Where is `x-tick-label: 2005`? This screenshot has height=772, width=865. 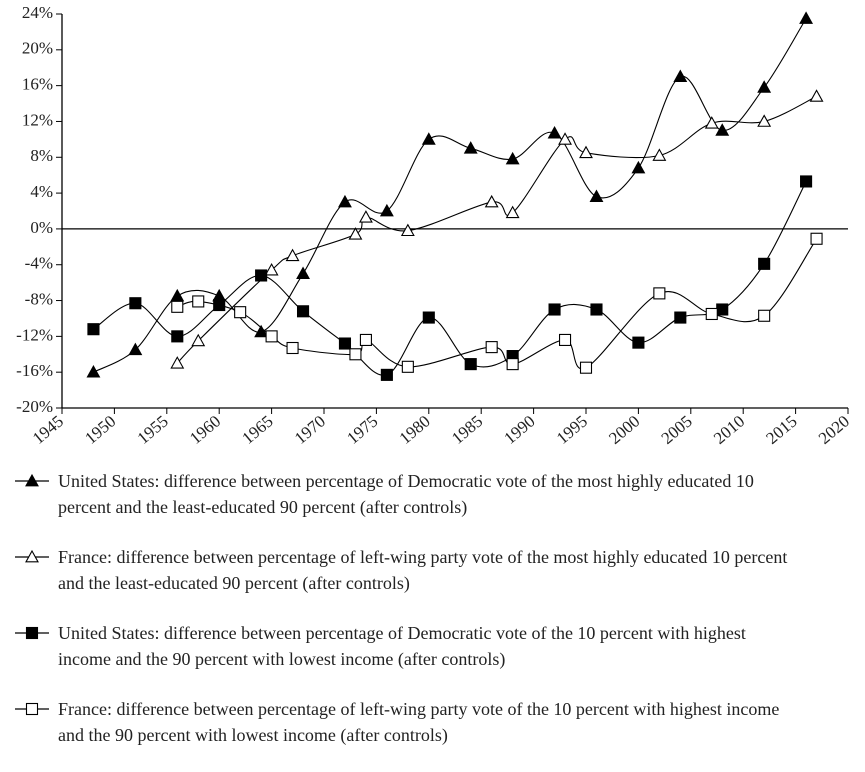 x-tick-label: 2005 is located at coordinates (677, 430).